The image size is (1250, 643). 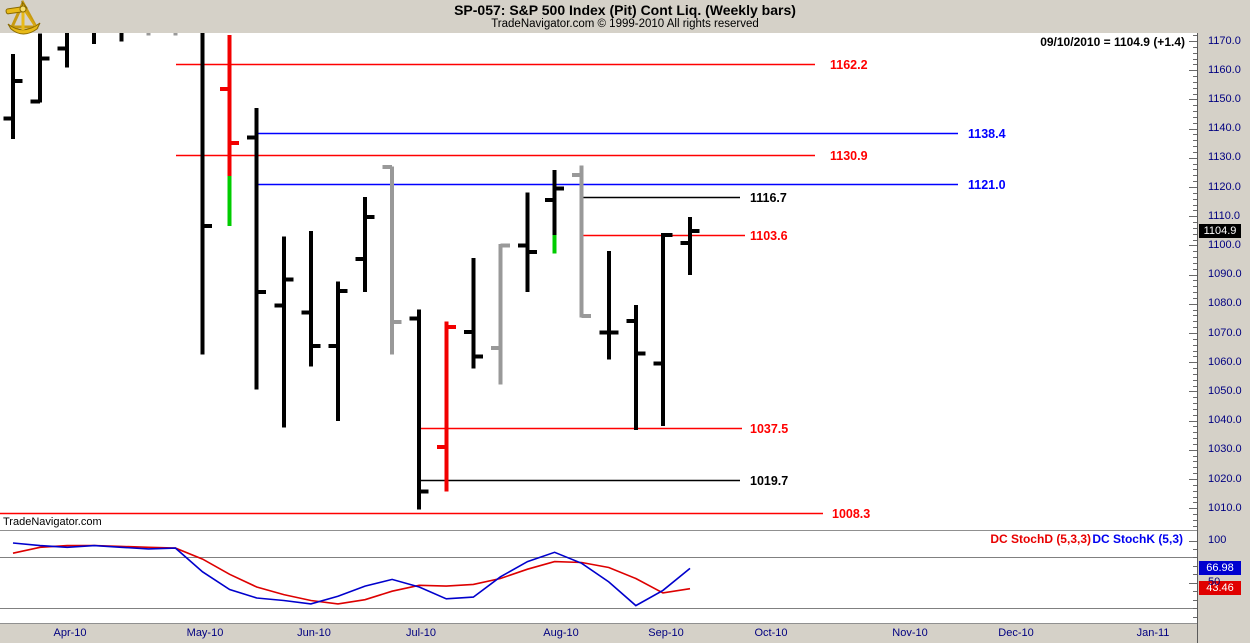 I want to click on month-axis-label: Sep-10, so click(x=666, y=633).